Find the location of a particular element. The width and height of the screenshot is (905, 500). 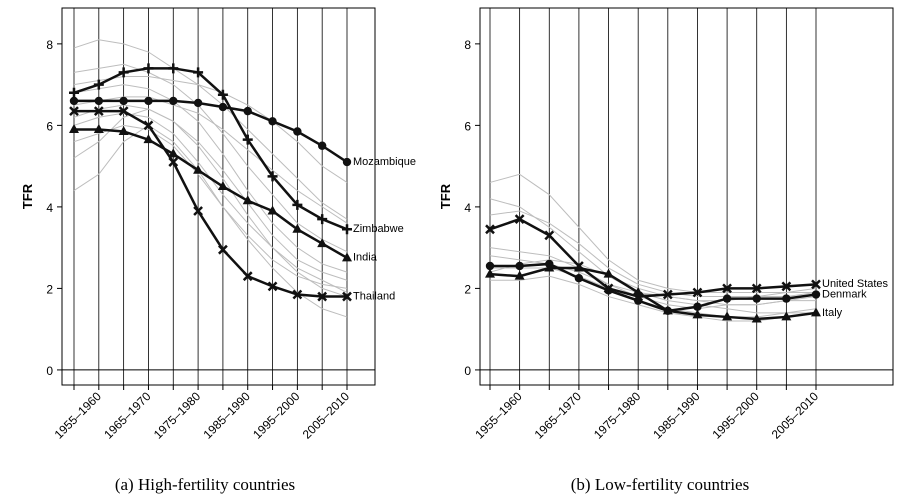

series-label: Denmark is located at coordinates (844, 294).